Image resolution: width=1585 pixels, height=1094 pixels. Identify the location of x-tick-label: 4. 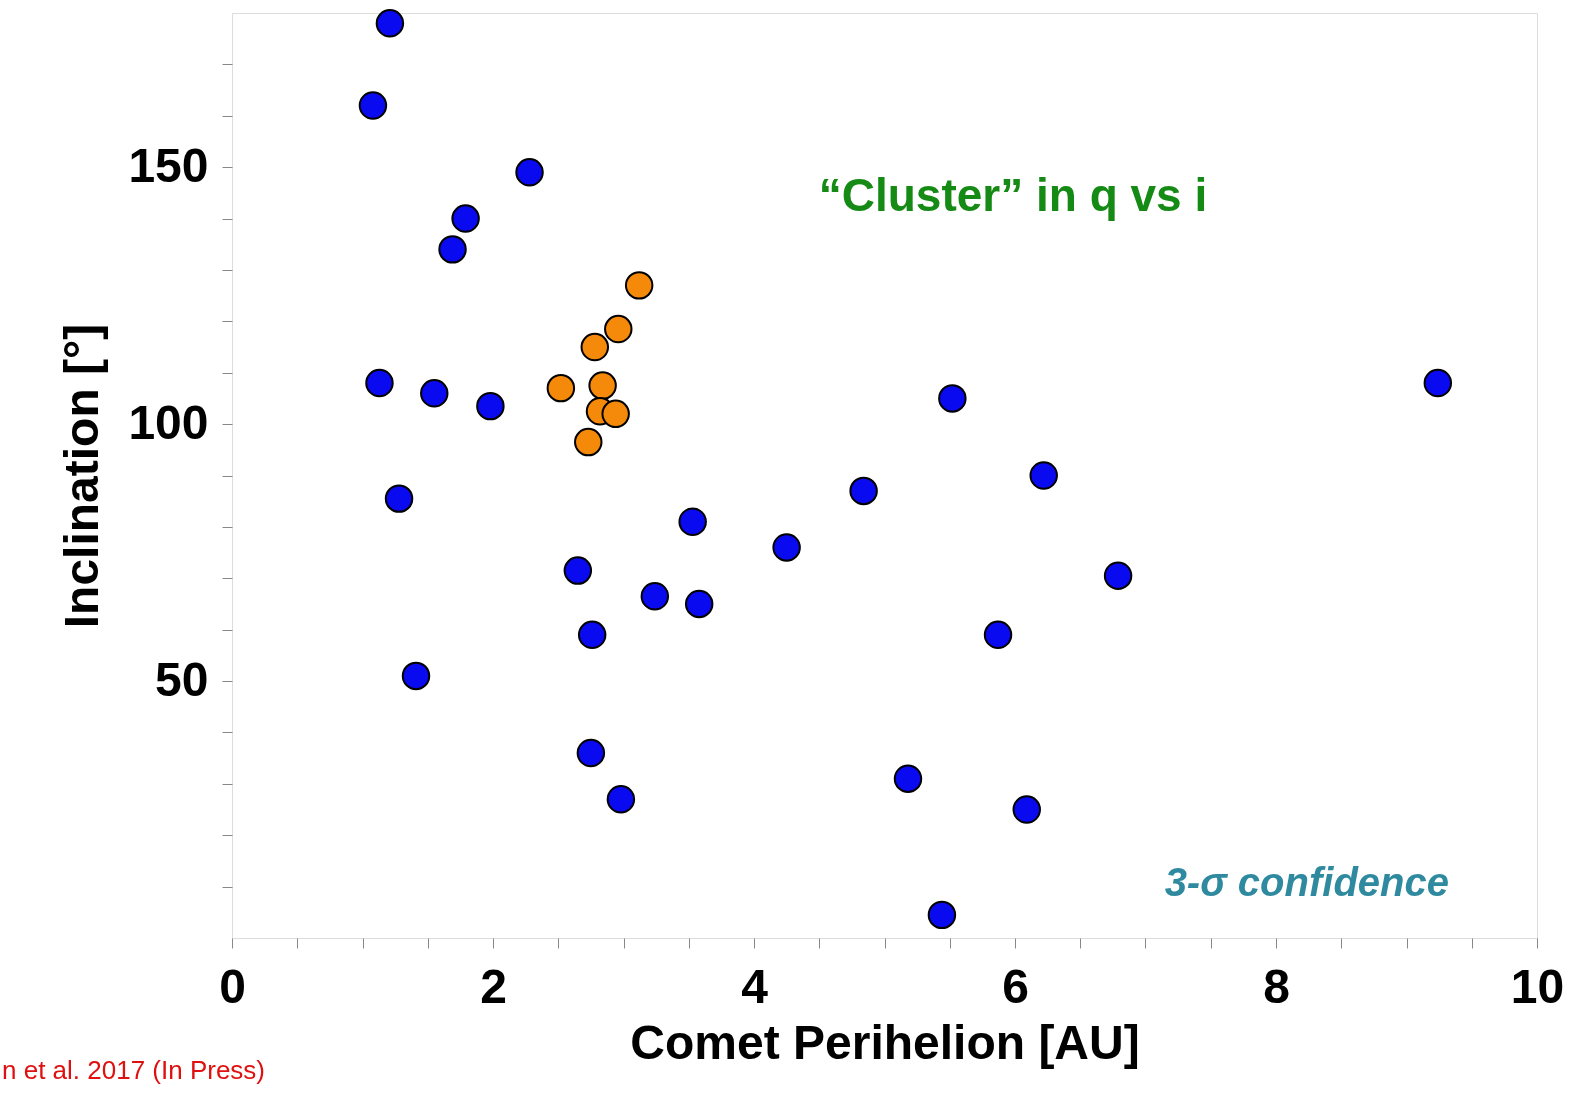
(755, 986).